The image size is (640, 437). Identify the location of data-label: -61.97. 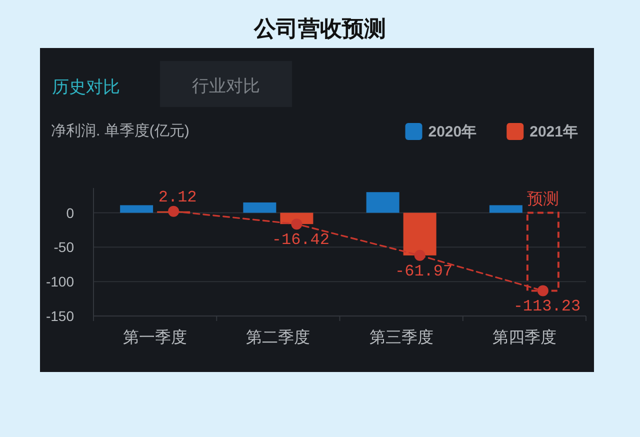
(424, 271).